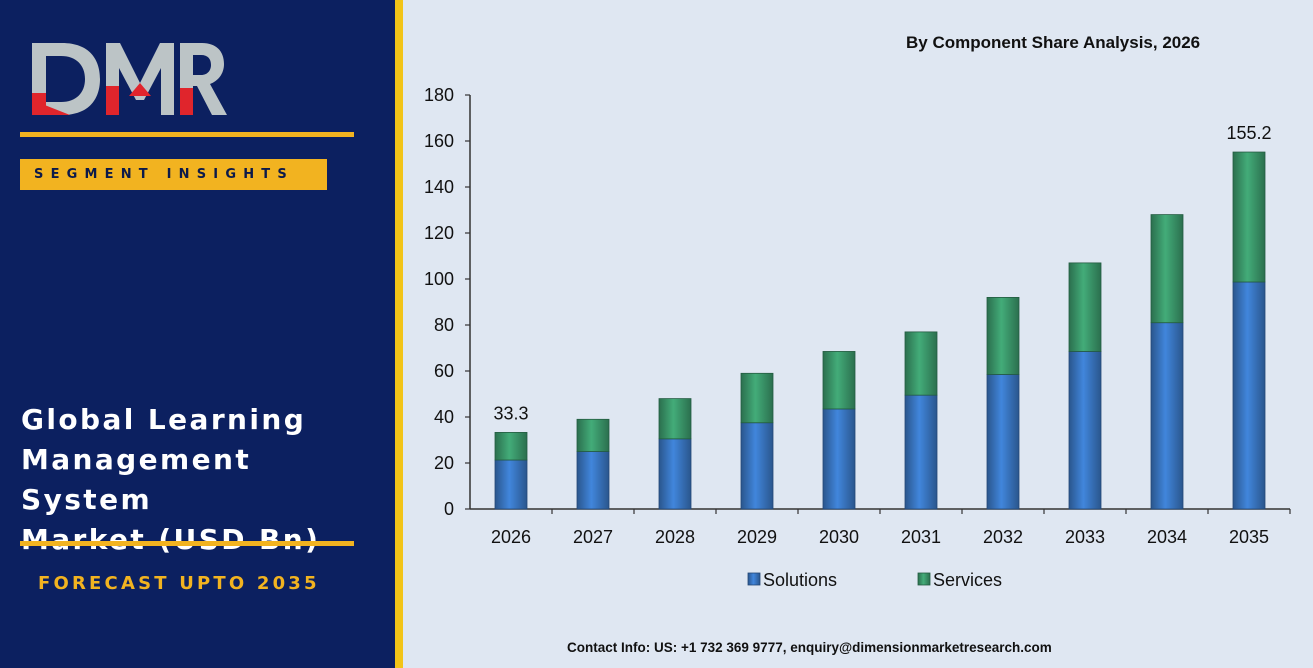 The height and width of the screenshot is (668, 1313). I want to click on y-tick-label: 140, so click(439, 187).